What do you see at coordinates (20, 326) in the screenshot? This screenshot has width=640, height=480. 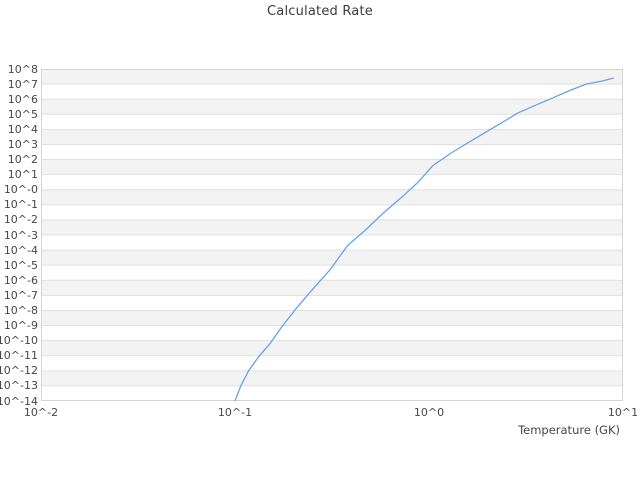 I see `y-tick-label: 10^-9` at bounding box center [20, 326].